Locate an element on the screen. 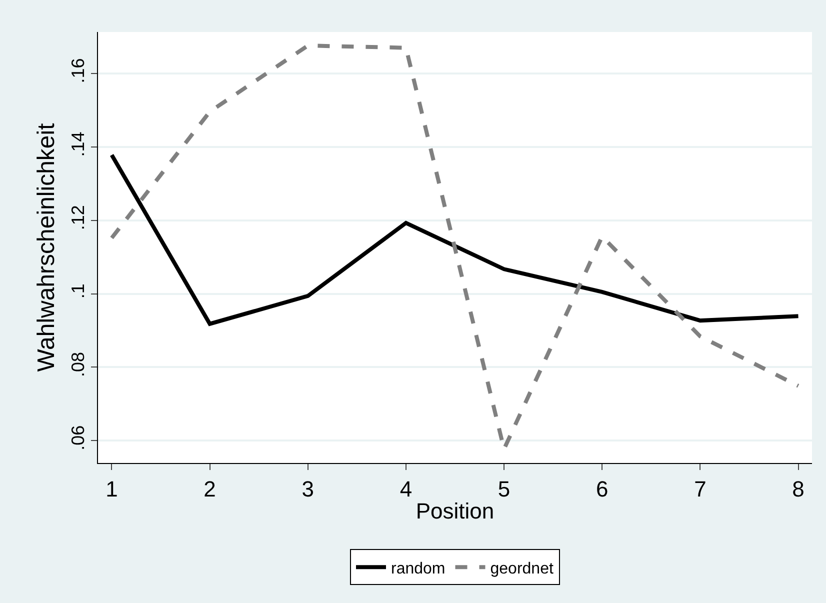 This screenshot has height=603, width=826. x-tick-label: 5 is located at coordinates (504, 489).